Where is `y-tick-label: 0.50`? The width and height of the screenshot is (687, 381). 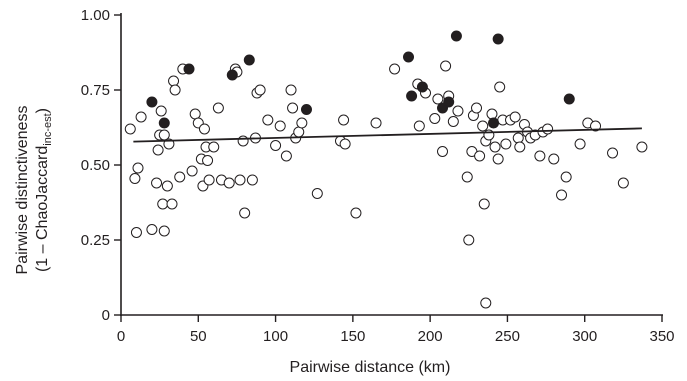 y-tick-label: 0.50 is located at coordinates (95, 165).